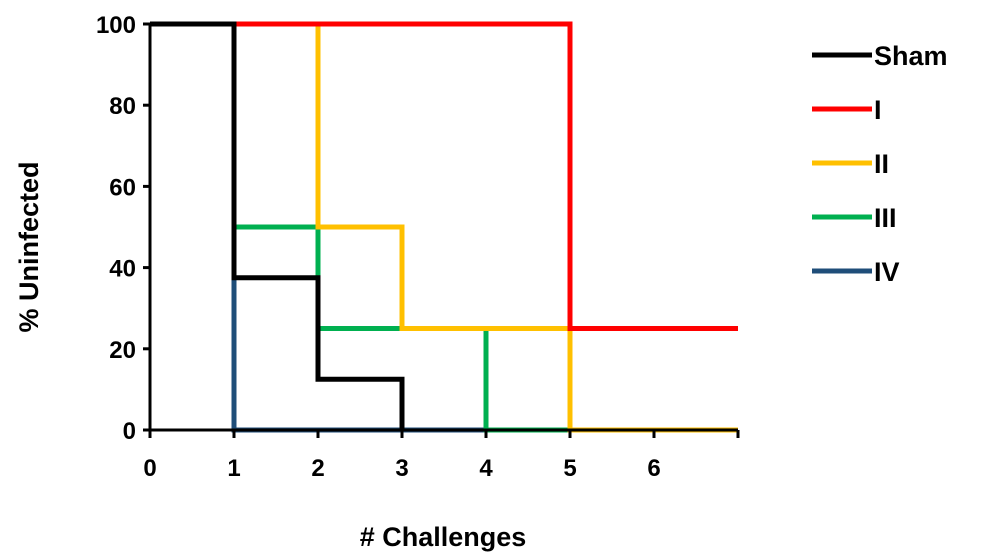 This screenshot has height=560, width=987. What do you see at coordinates (881, 164) in the screenshot?
I see `legend-label-ii: II` at bounding box center [881, 164].